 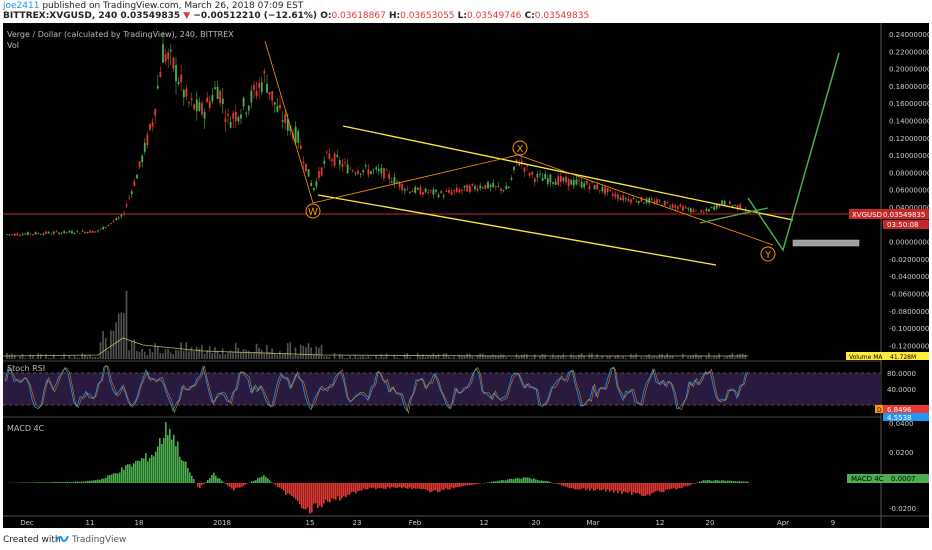 I want to click on wave-label-w-text: W, so click(x=313, y=212).